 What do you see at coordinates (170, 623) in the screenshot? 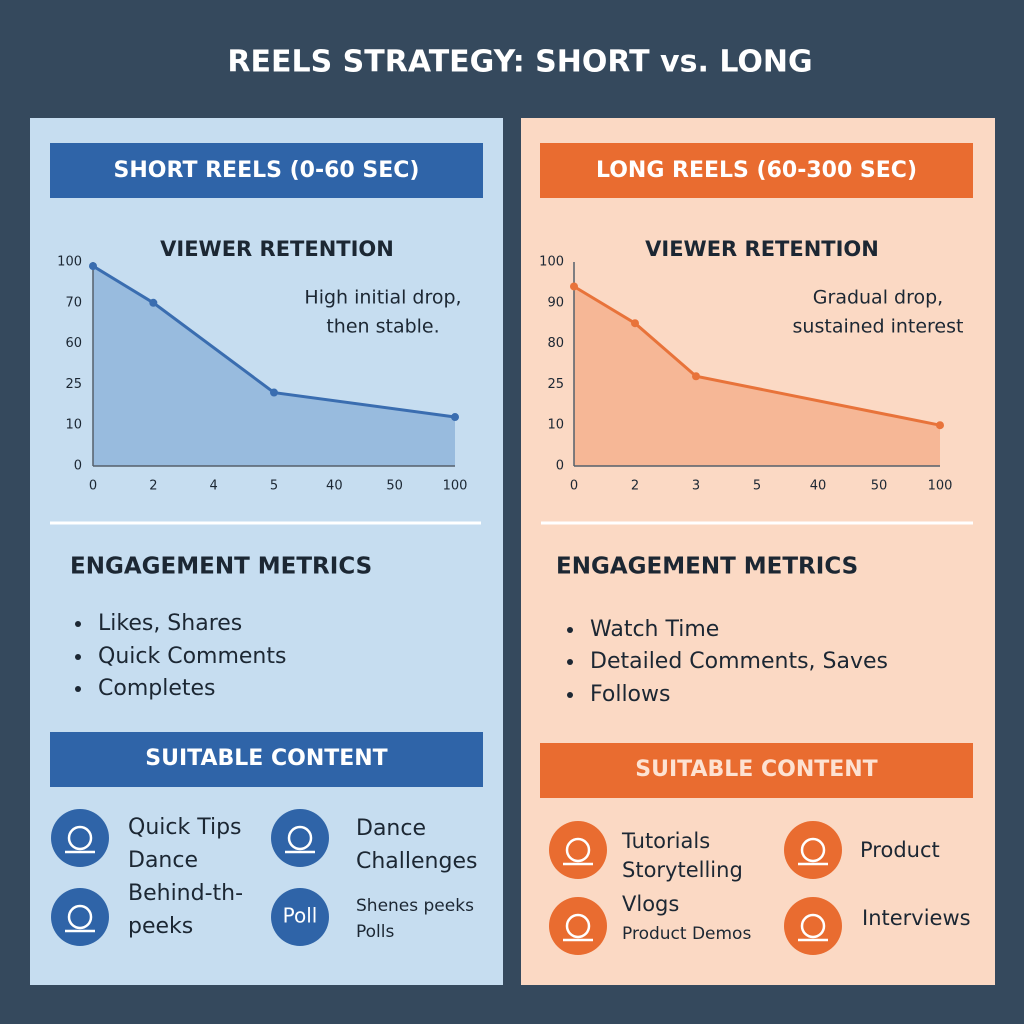
I see `metric-item: Likes, Shares` at bounding box center [170, 623].